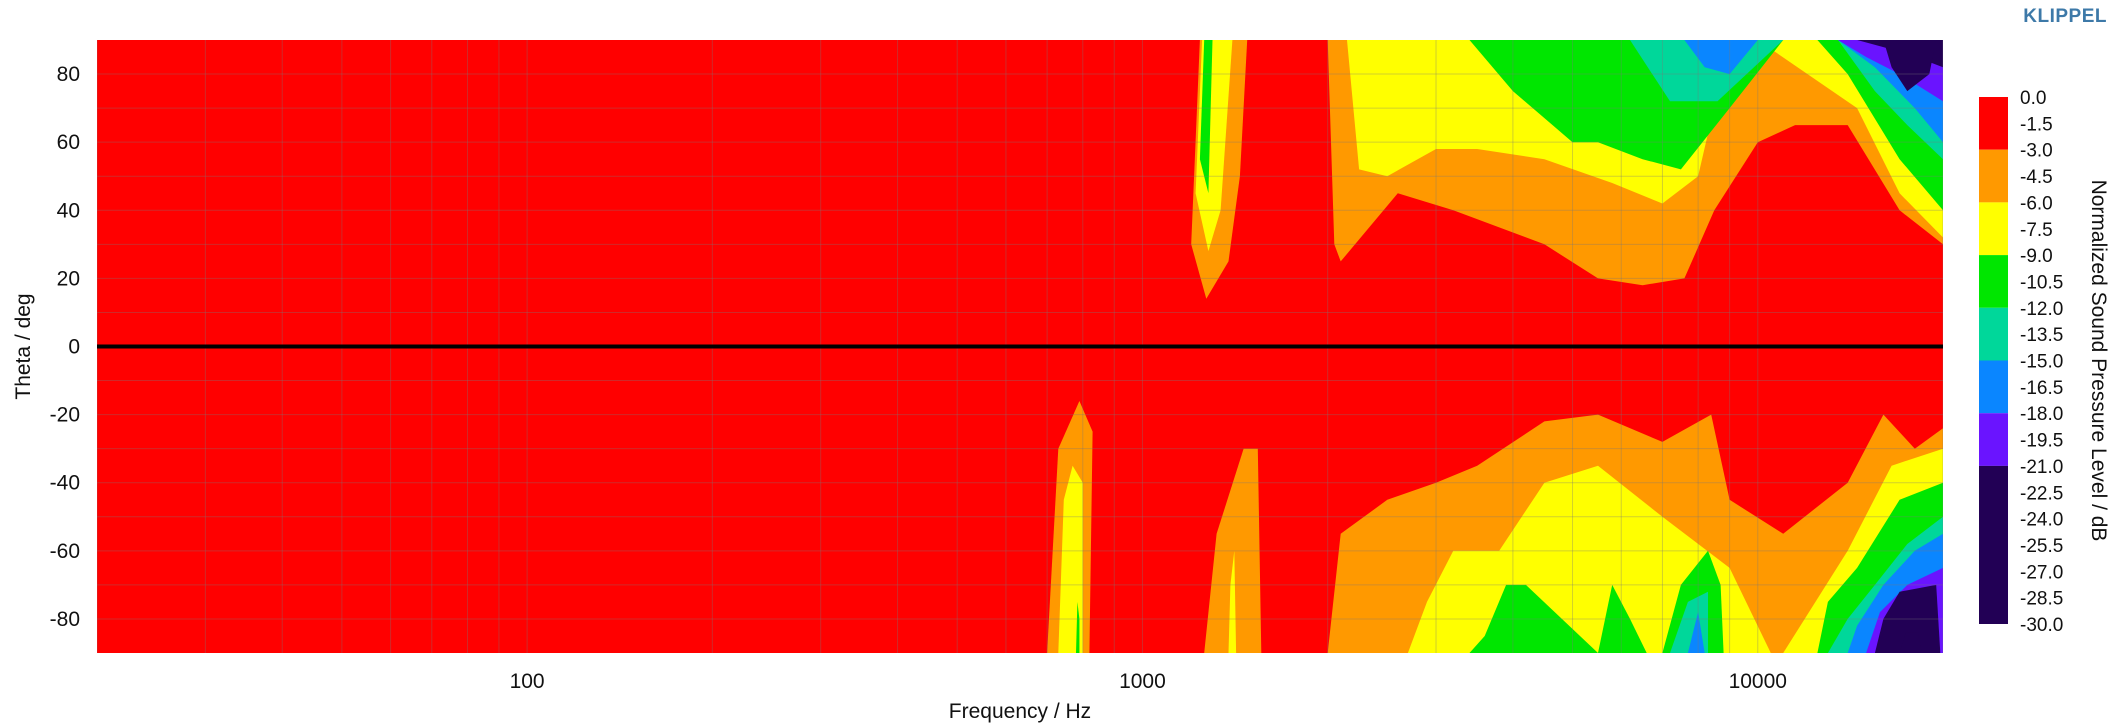 Image resolution: width=2125 pixels, height=728 pixels. I want to click on colorbar-tick-label: -16.5, so click(2041, 388).